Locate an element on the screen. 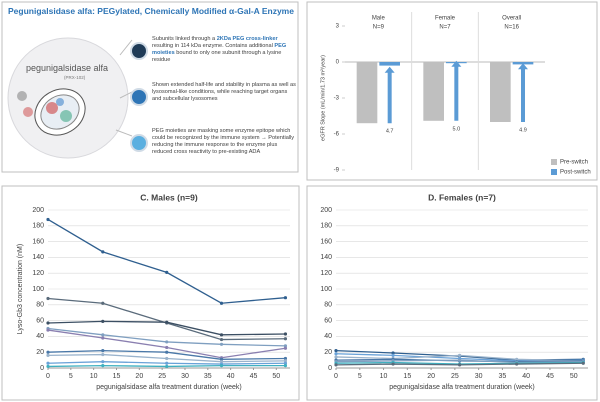  y-axis-label: Lyso-Gb3 concentration (nM) is located at coordinates (20, 289).